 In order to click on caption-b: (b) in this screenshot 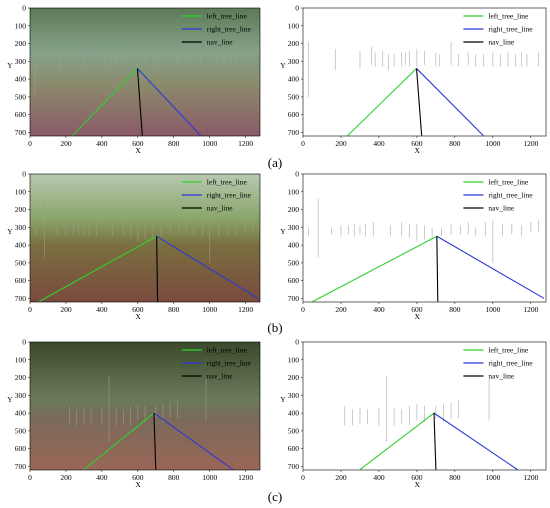, I will do `click(275, 327)`.